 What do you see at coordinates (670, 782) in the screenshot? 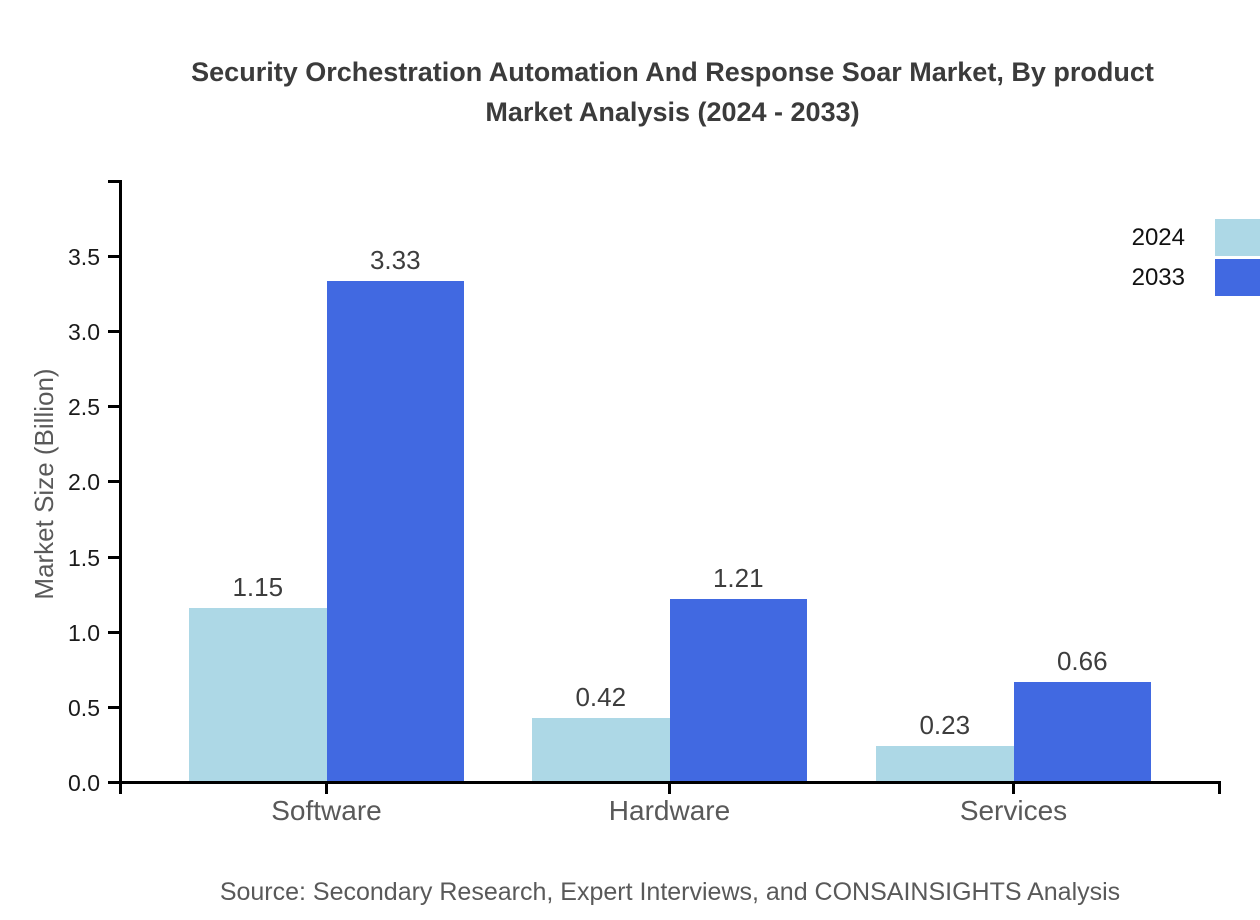
I see `x-axis-line` at bounding box center [670, 782].